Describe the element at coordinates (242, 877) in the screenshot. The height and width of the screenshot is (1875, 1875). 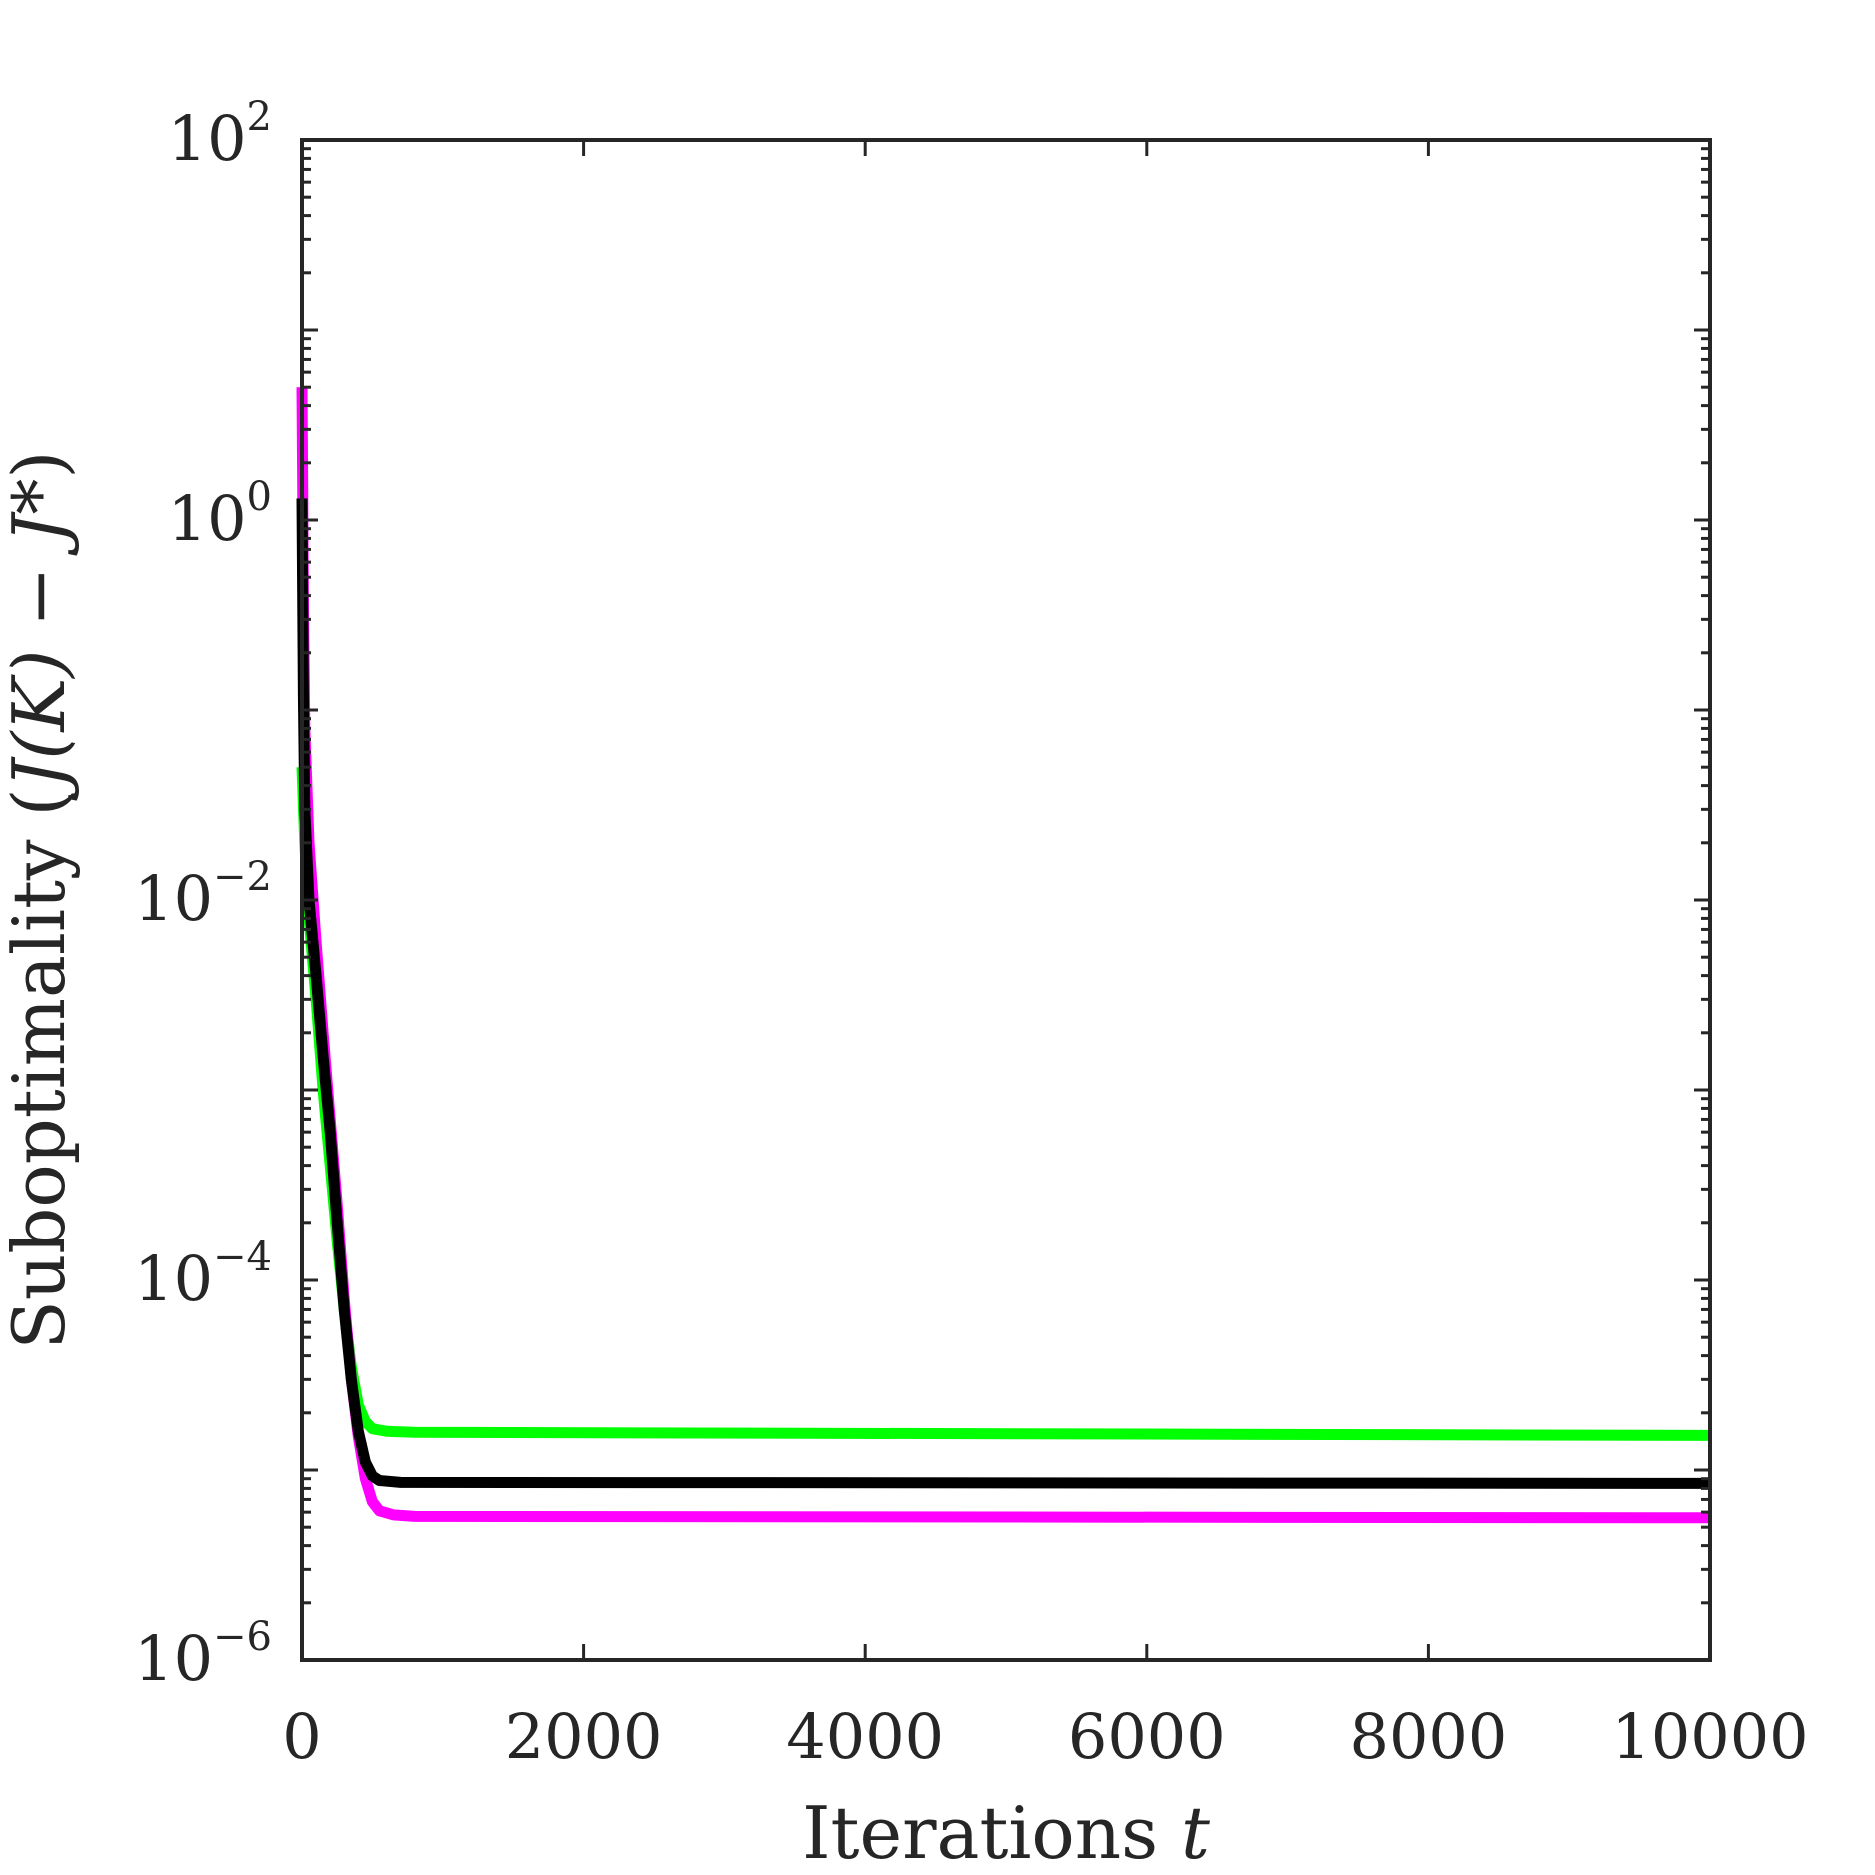
I see `y-tick-exponent: −2` at that location.